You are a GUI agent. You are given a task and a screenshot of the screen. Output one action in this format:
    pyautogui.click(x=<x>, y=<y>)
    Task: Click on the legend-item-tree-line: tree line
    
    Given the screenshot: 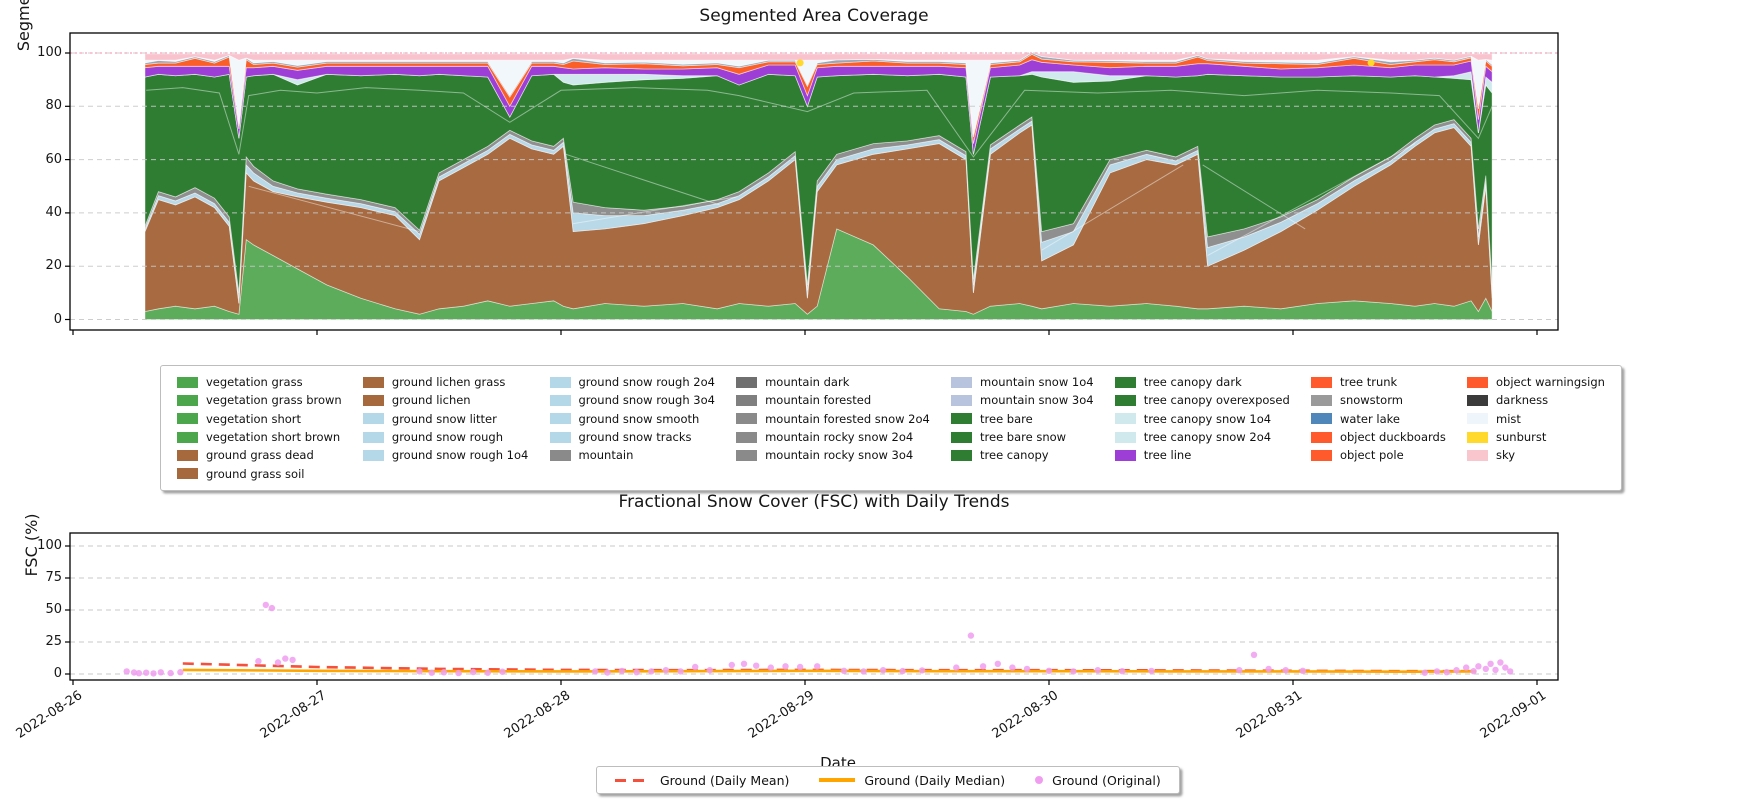 What is the action you would take?
    pyautogui.click(x=1202, y=455)
    